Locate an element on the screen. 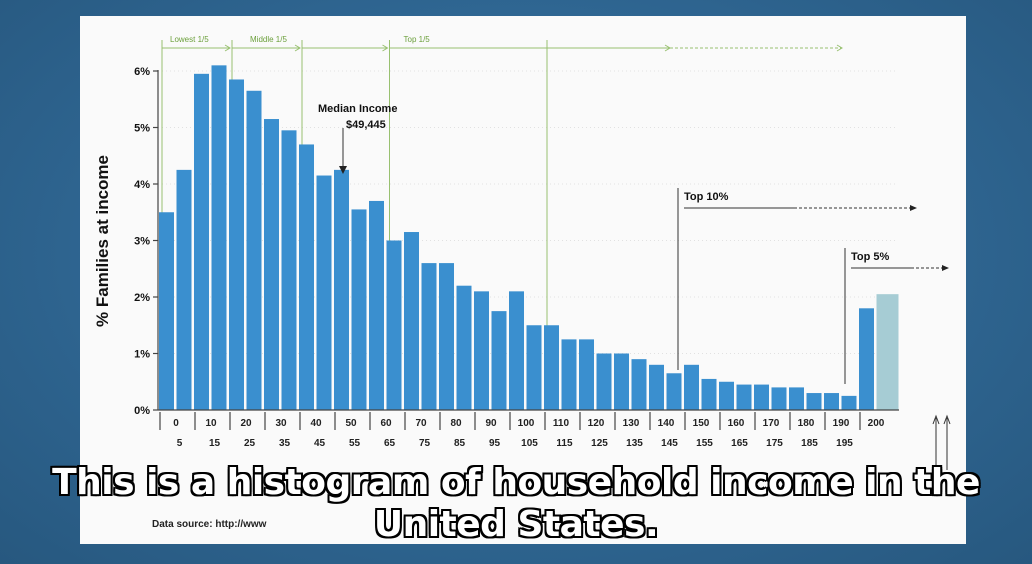  y-tick-label: 5% is located at coordinates (142, 129).